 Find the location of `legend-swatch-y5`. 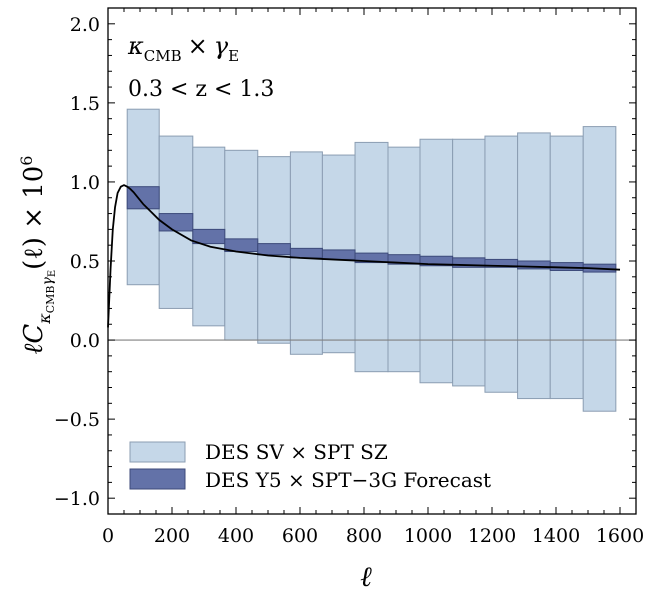

legend-swatch-y5 is located at coordinates (157, 479).